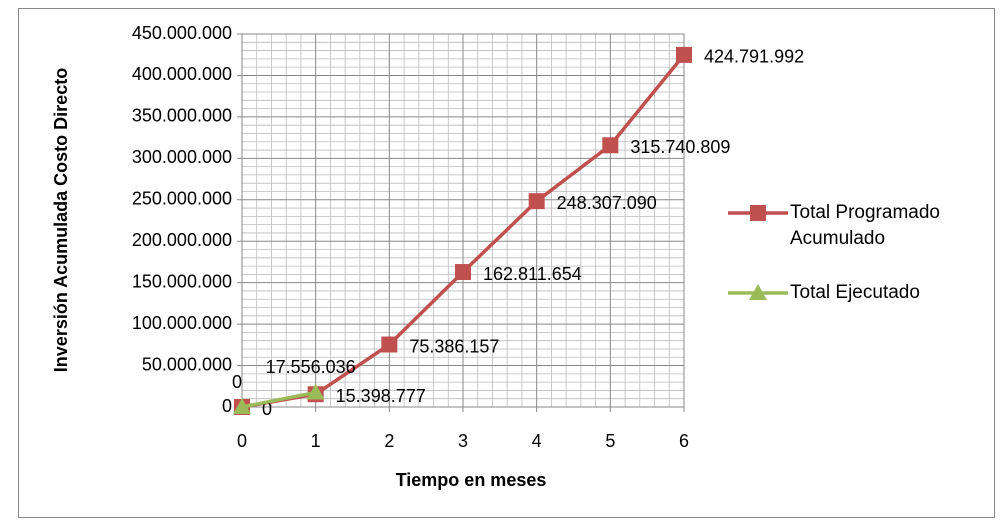 The height and width of the screenshot is (526, 1003). Describe the element at coordinates (463, 441) in the screenshot. I see `x-tick-label: 3` at that location.